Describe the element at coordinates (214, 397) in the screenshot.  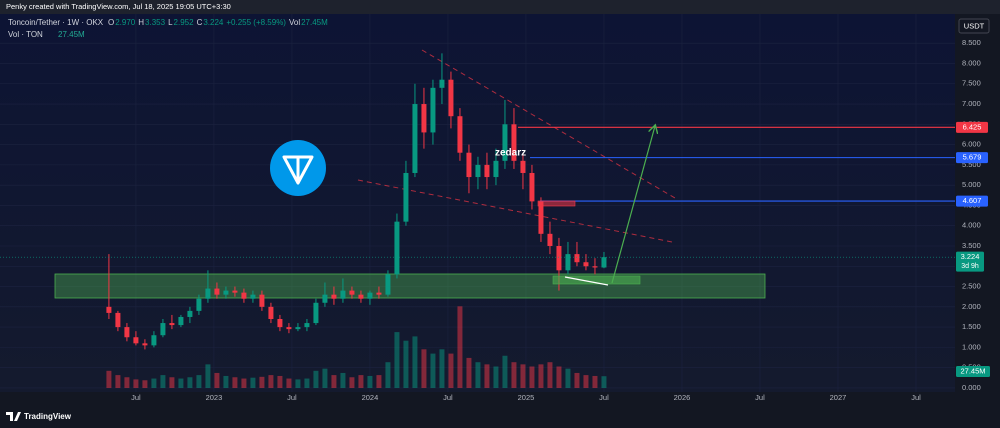
I see `x-tick-label: 2023` at that location.